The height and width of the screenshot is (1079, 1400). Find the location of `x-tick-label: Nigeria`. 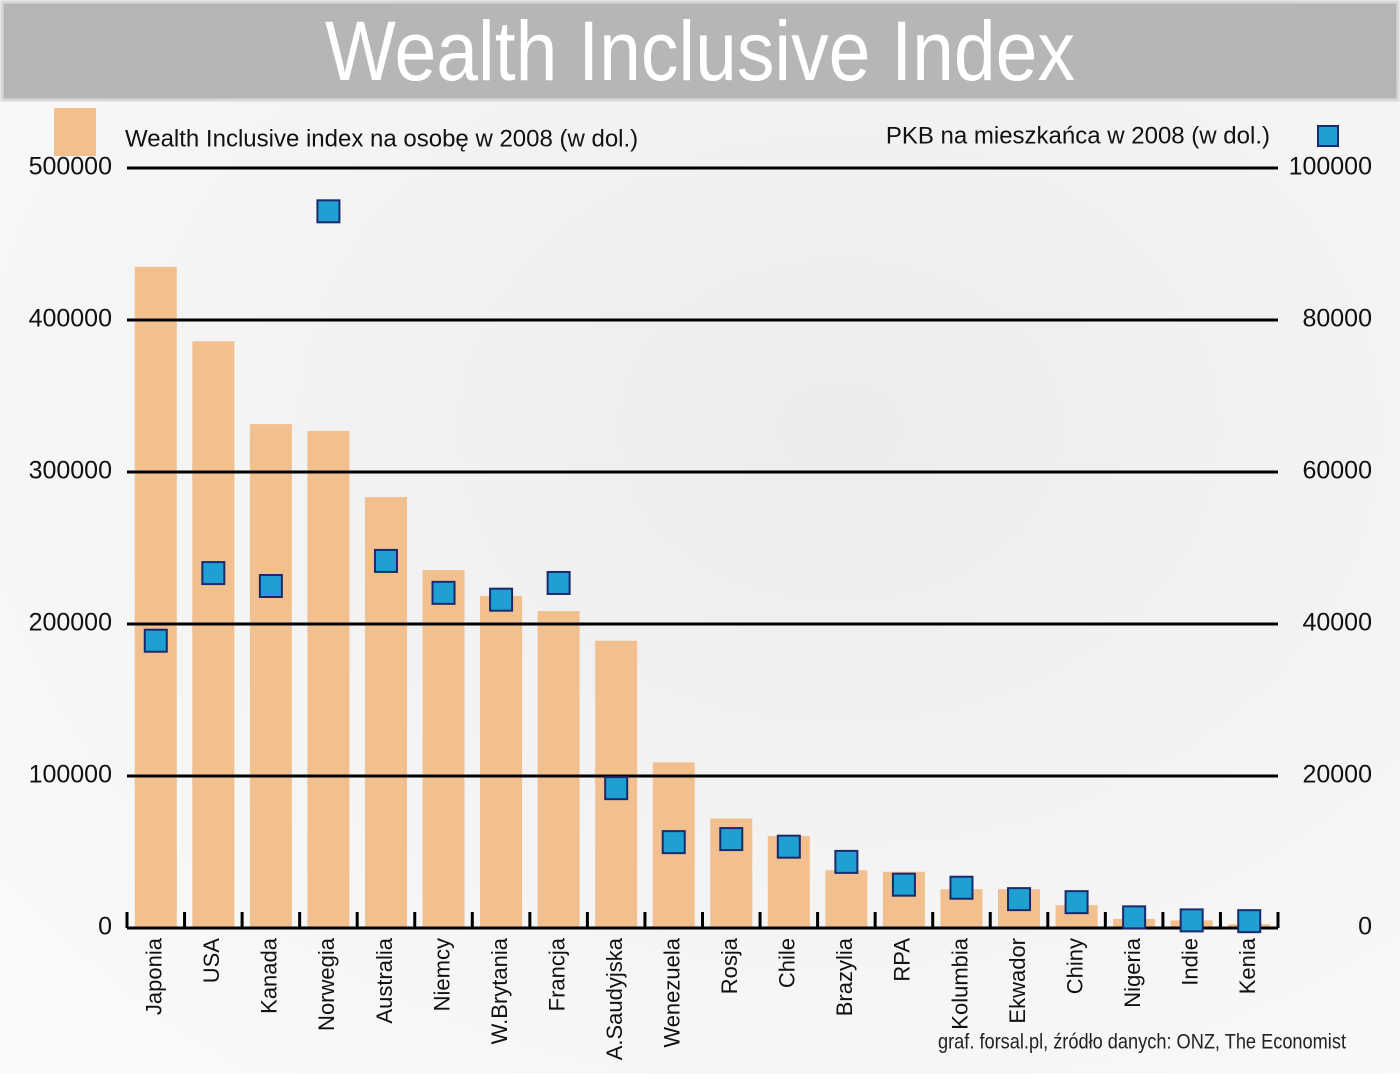

x-tick-label: Nigeria is located at coordinates (1132, 972).